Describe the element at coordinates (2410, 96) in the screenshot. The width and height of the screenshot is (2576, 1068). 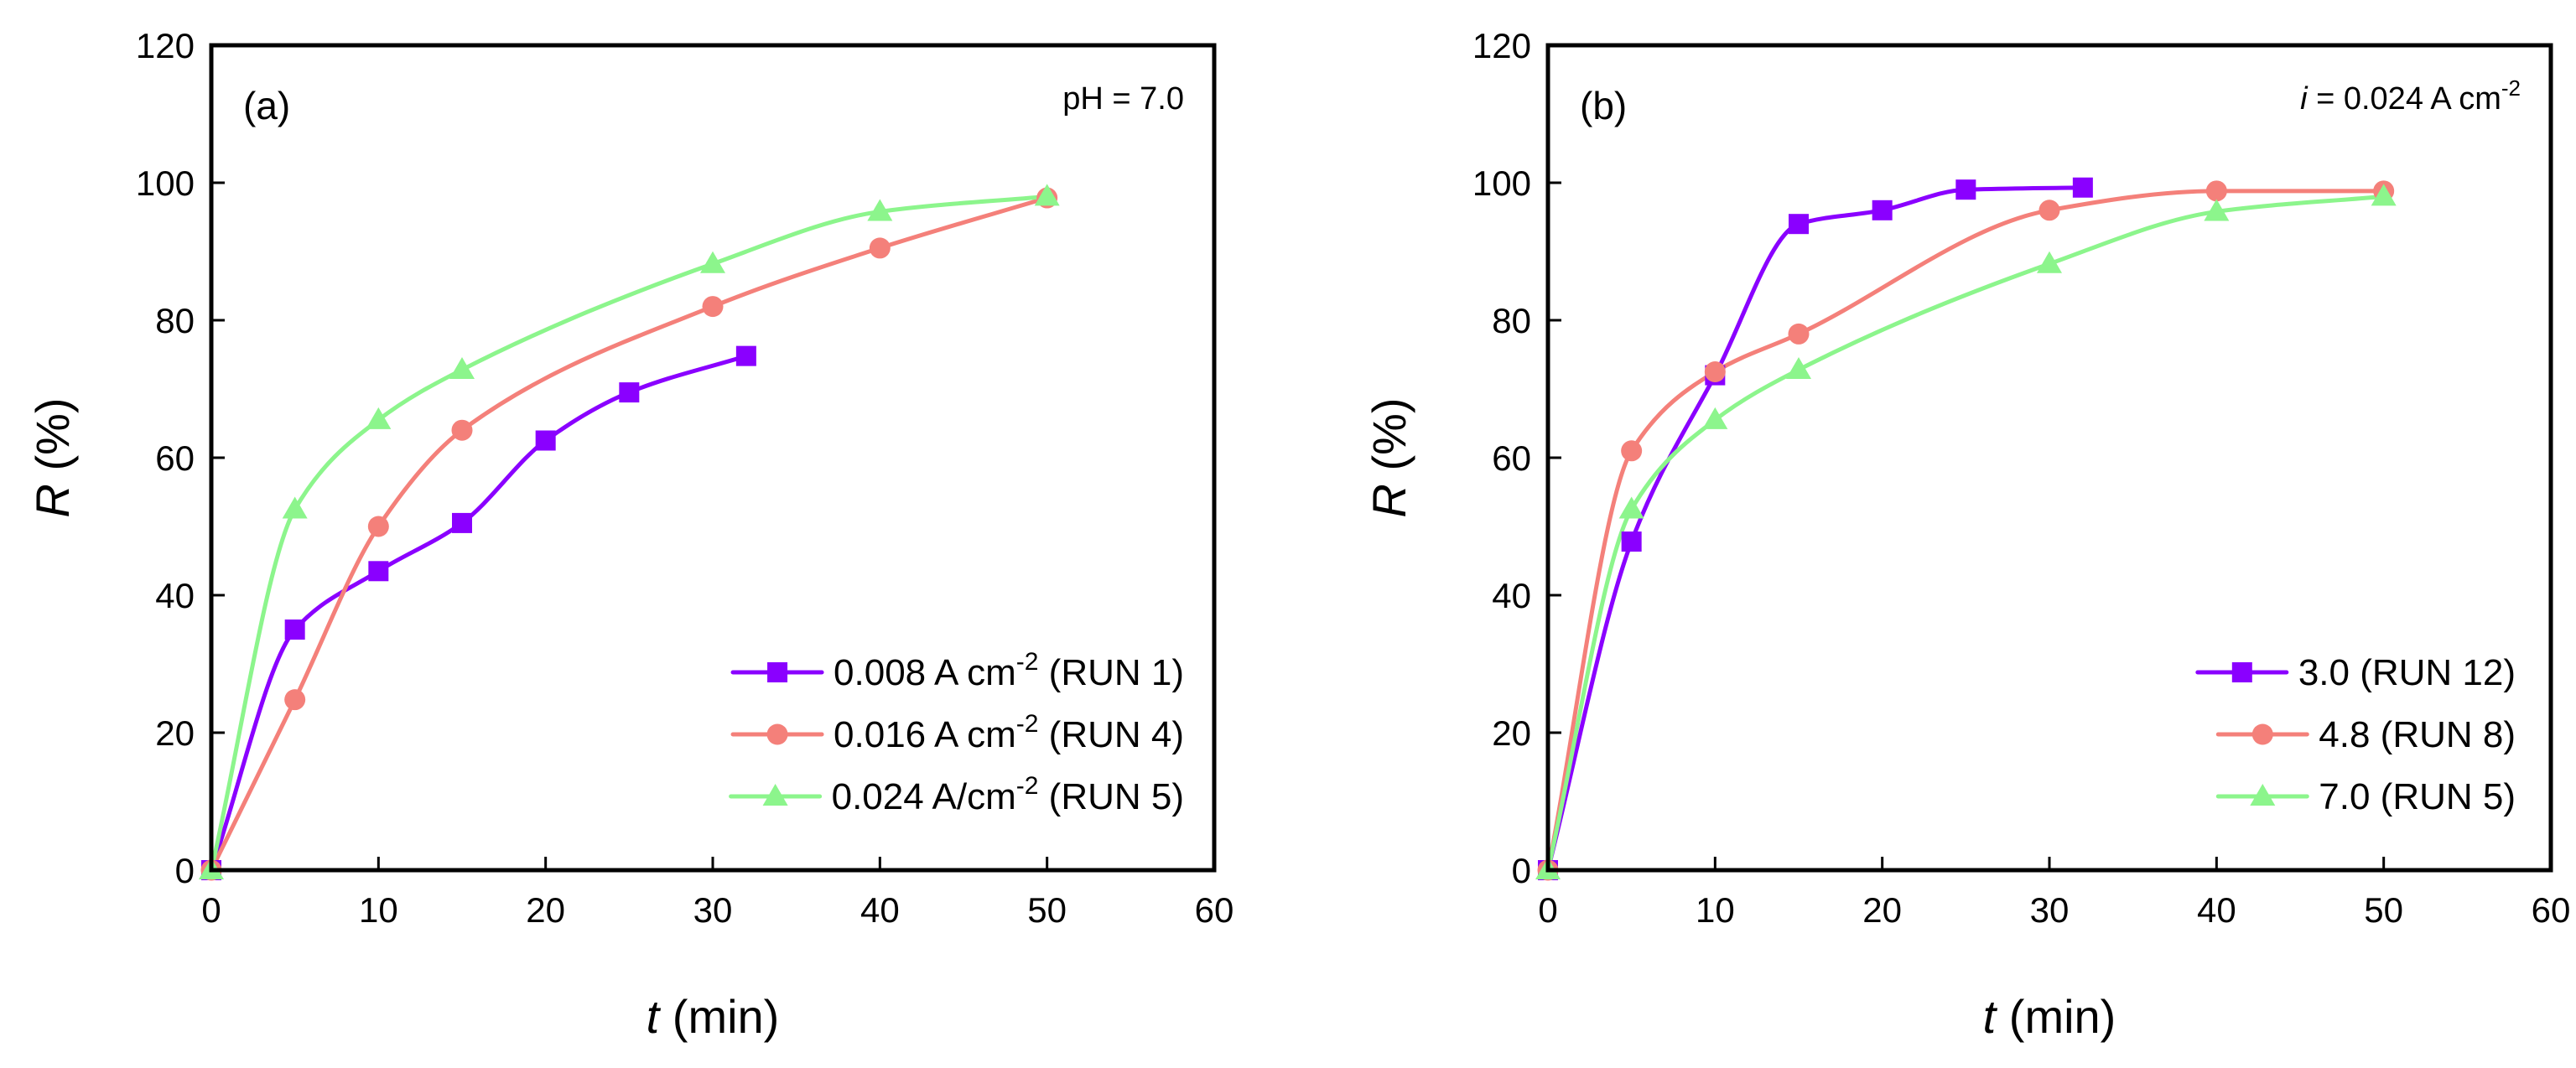
I see `condition-annotation: i = 0.024 A cm-2` at that location.